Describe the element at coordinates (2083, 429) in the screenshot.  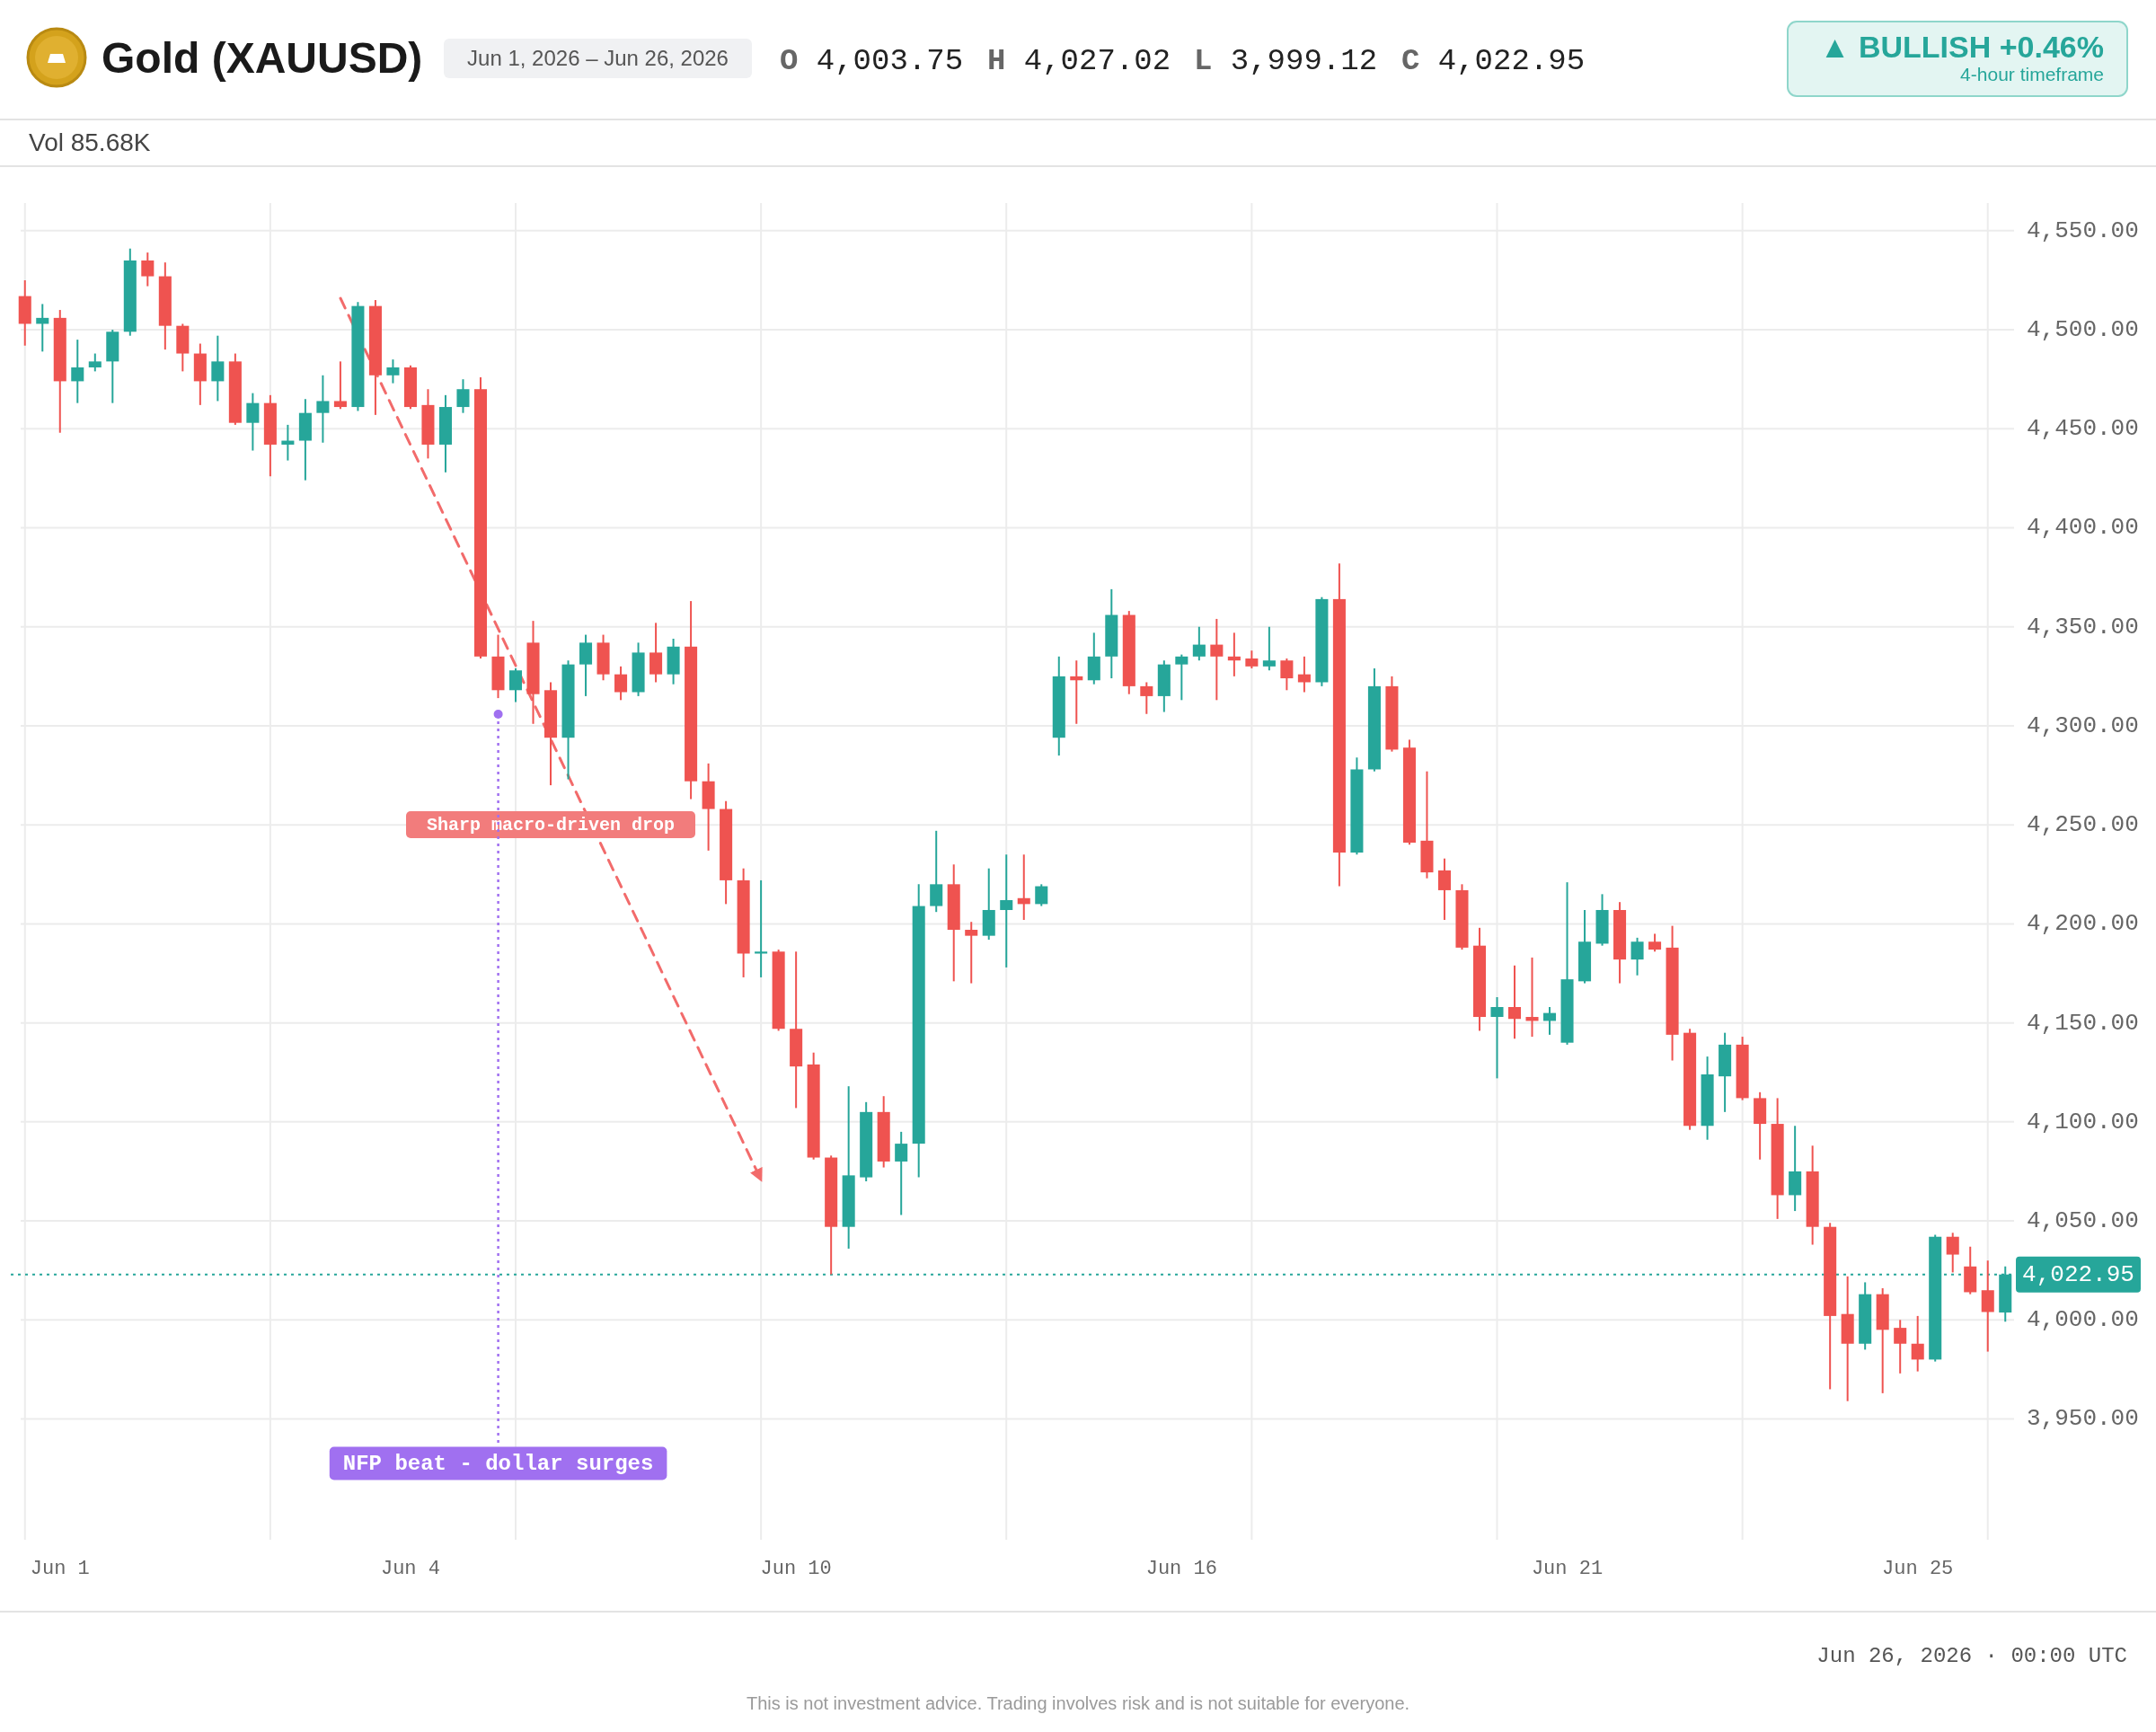
I see `y-tick-label: 4,450.00` at that location.